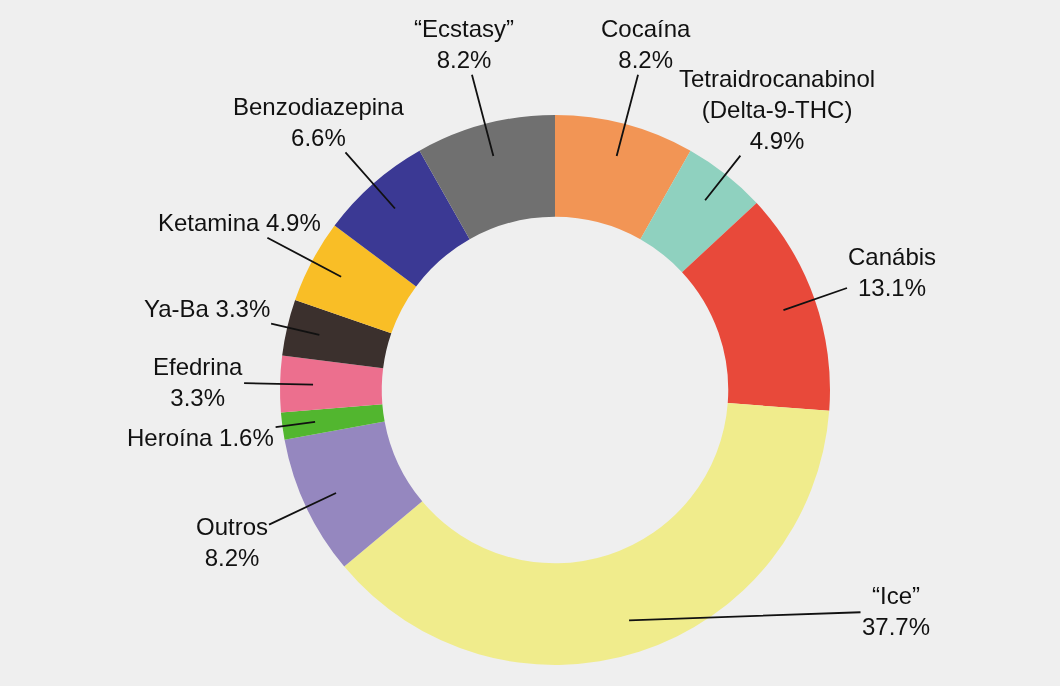 The width and height of the screenshot is (1060, 686). I want to click on slice-label: Cocaína, so click(646, 28).